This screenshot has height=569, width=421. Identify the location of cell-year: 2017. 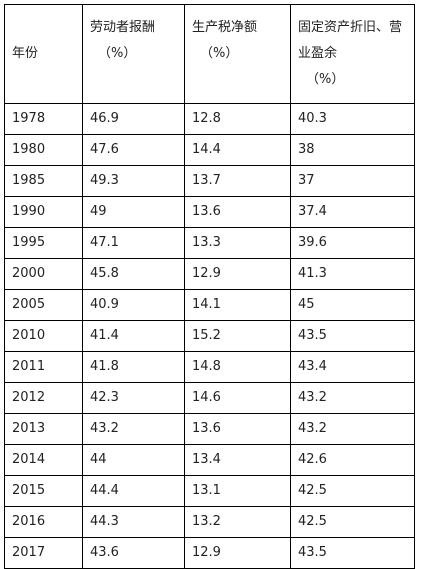
(43, 553).